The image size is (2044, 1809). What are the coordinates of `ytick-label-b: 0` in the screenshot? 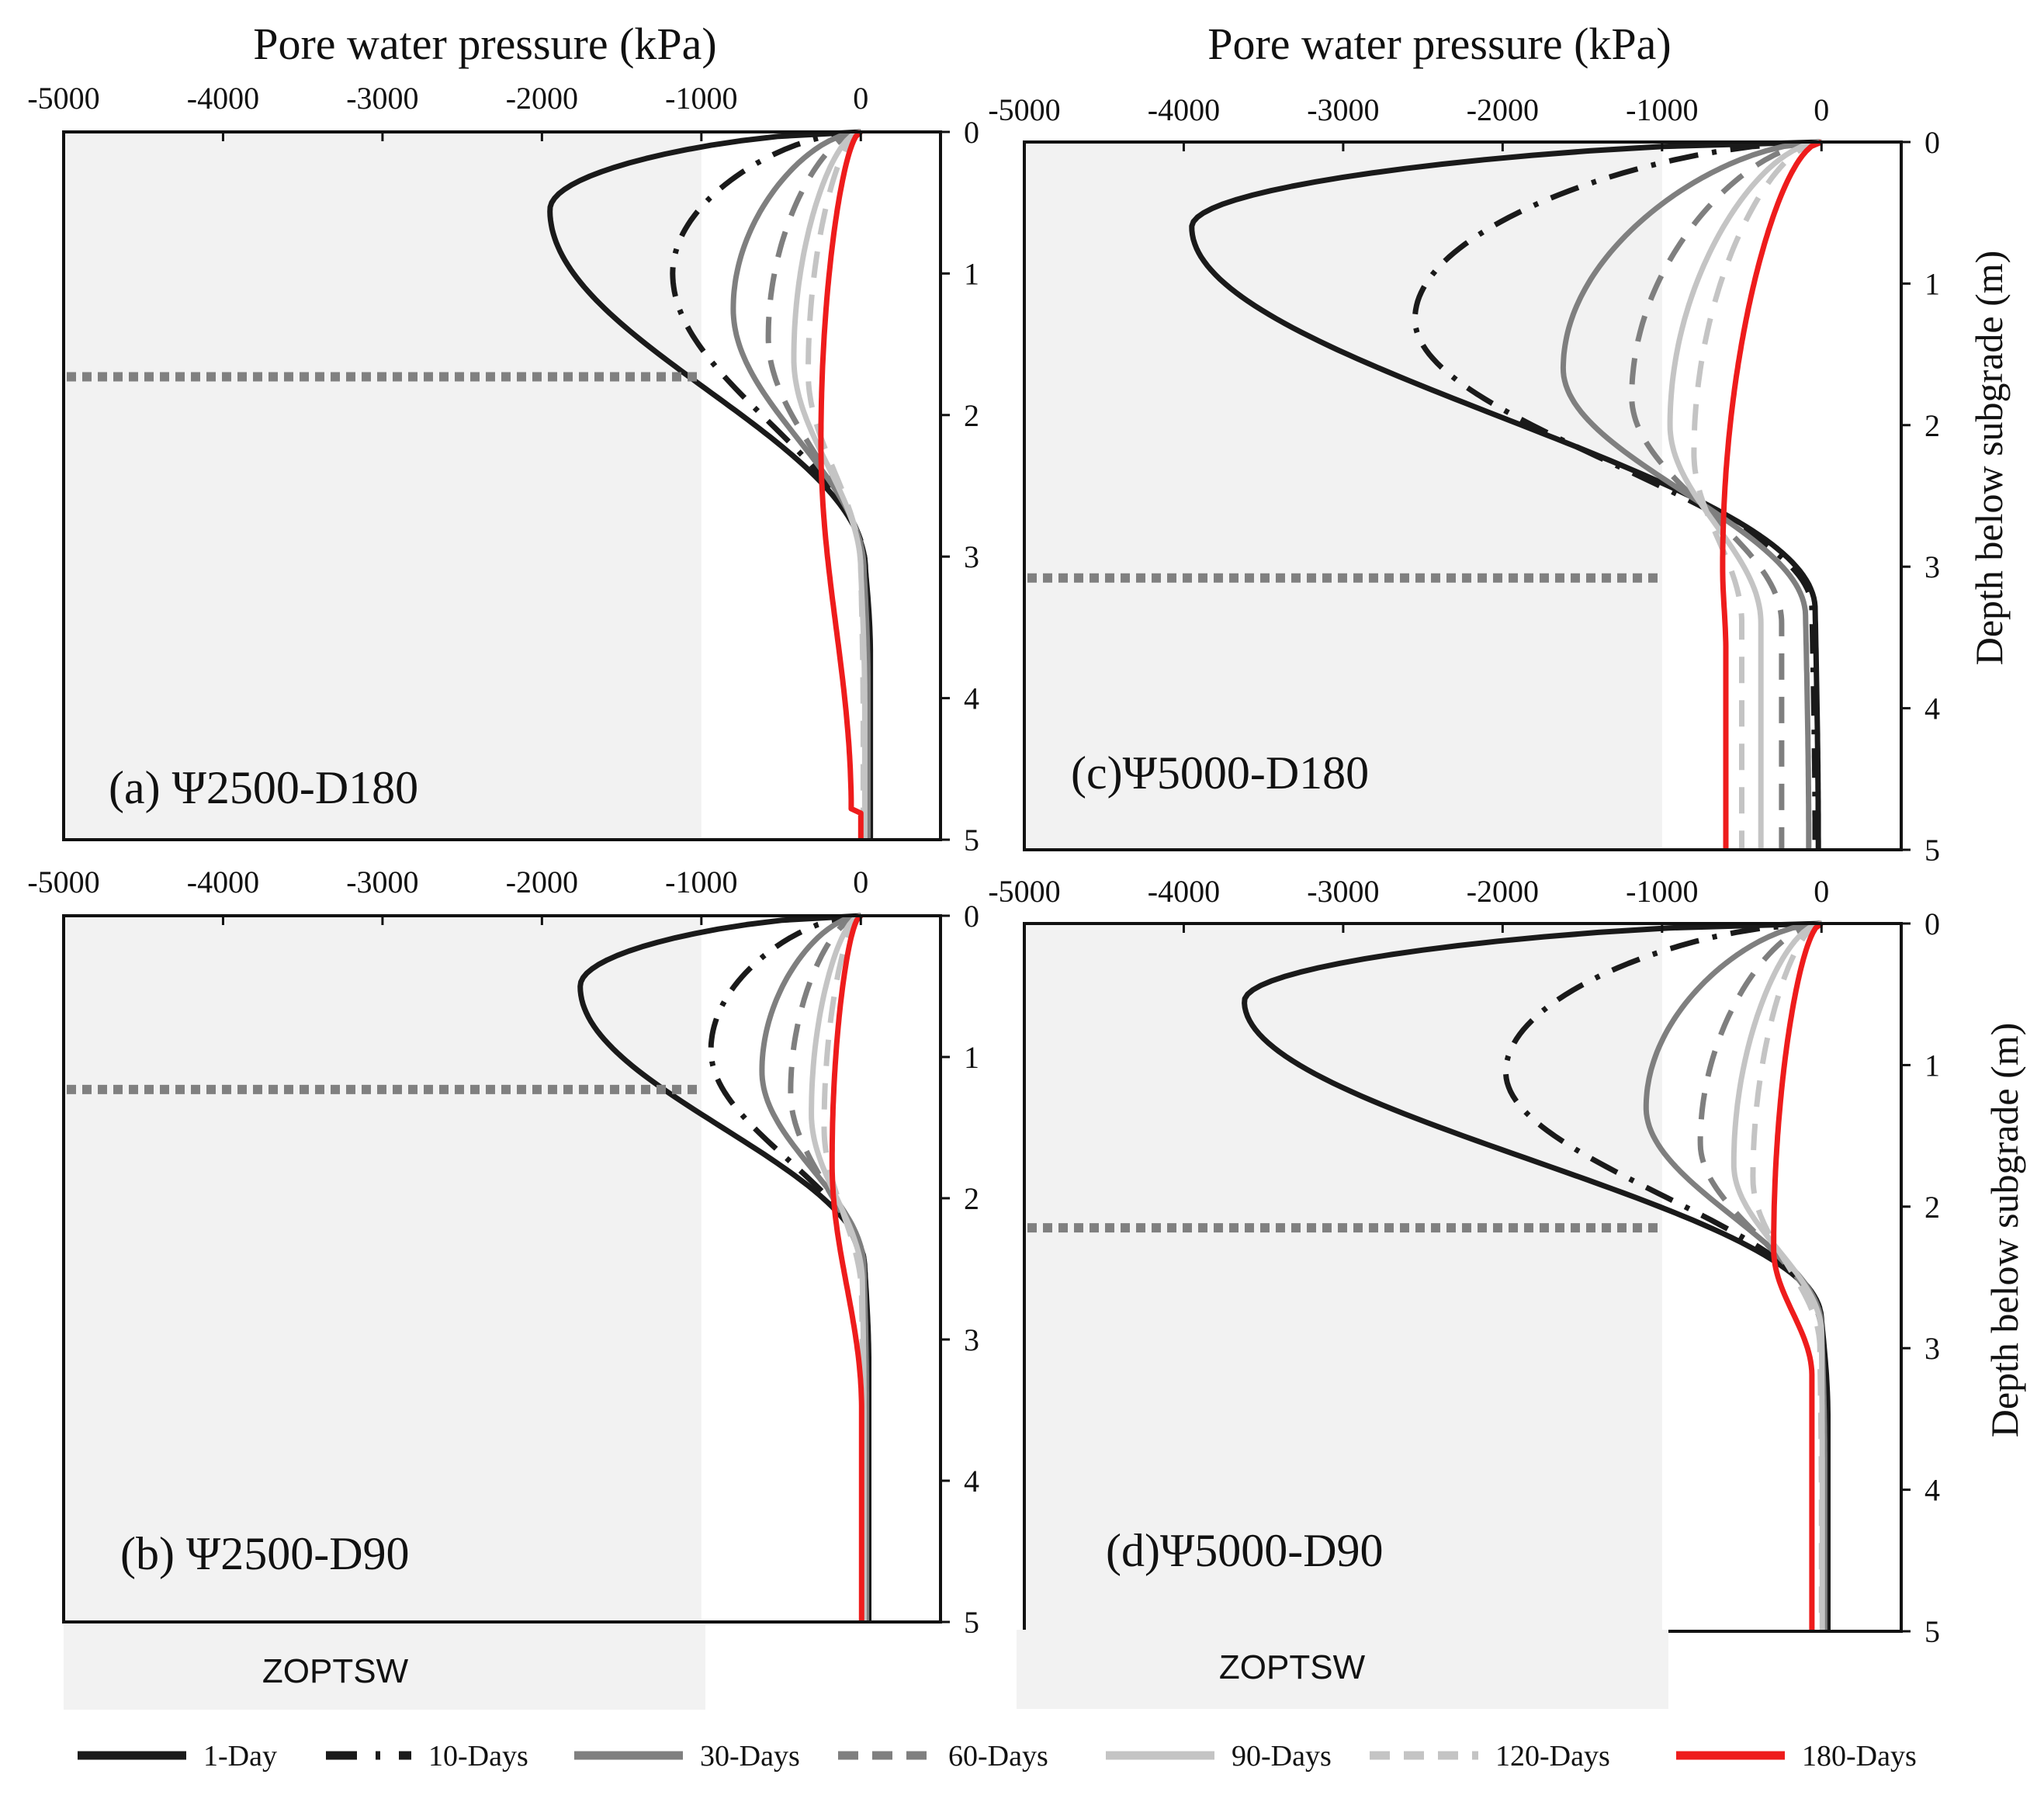 It's located at (971, 916).